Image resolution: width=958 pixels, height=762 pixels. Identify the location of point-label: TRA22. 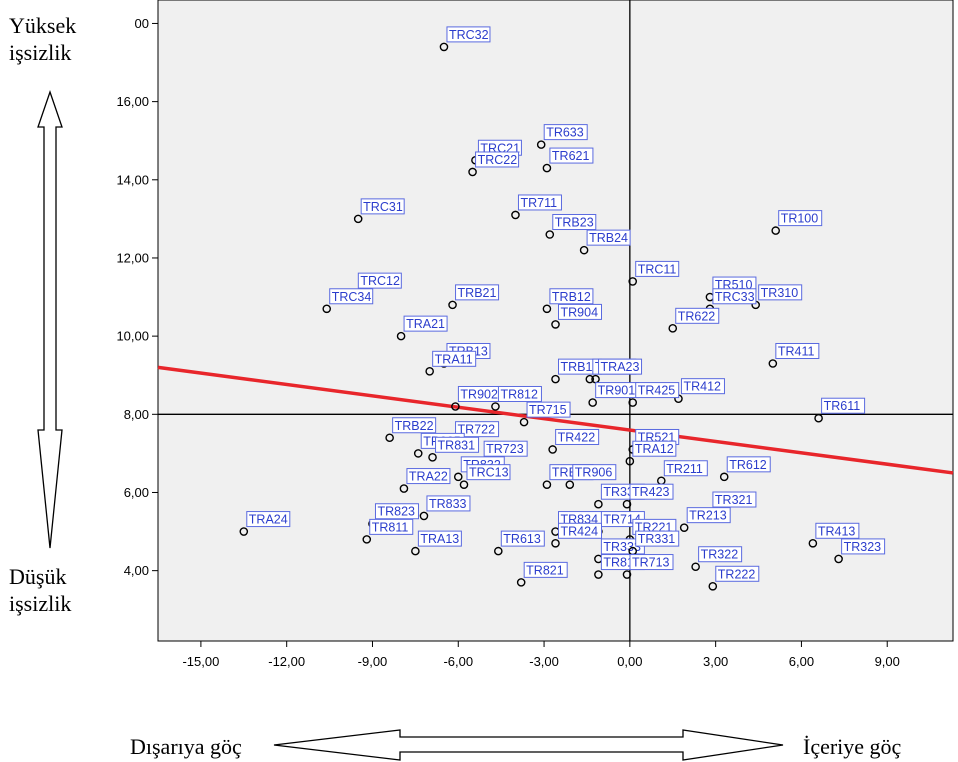
(428, 477).